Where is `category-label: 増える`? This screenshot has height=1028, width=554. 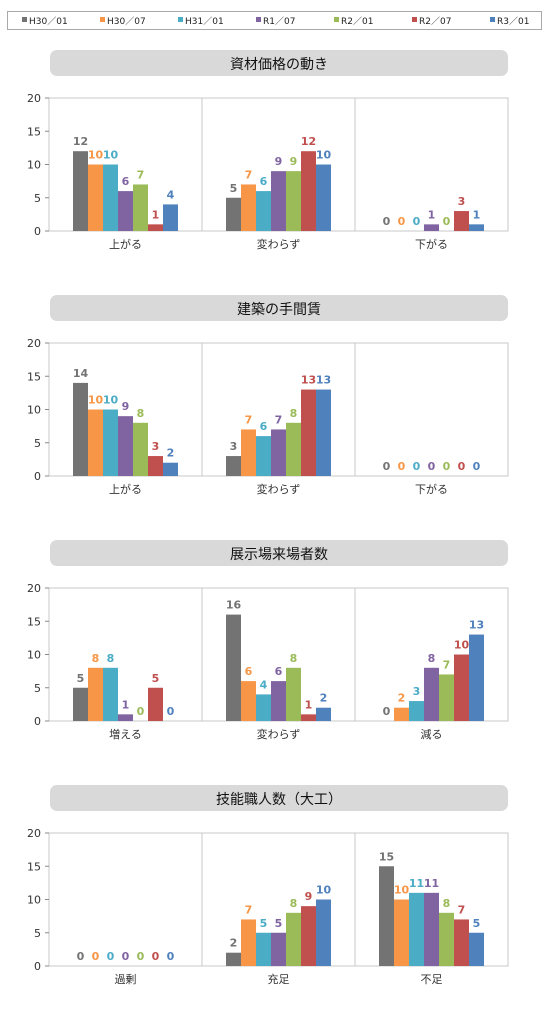
category-label: 増える is located at coordinates (125, 734).